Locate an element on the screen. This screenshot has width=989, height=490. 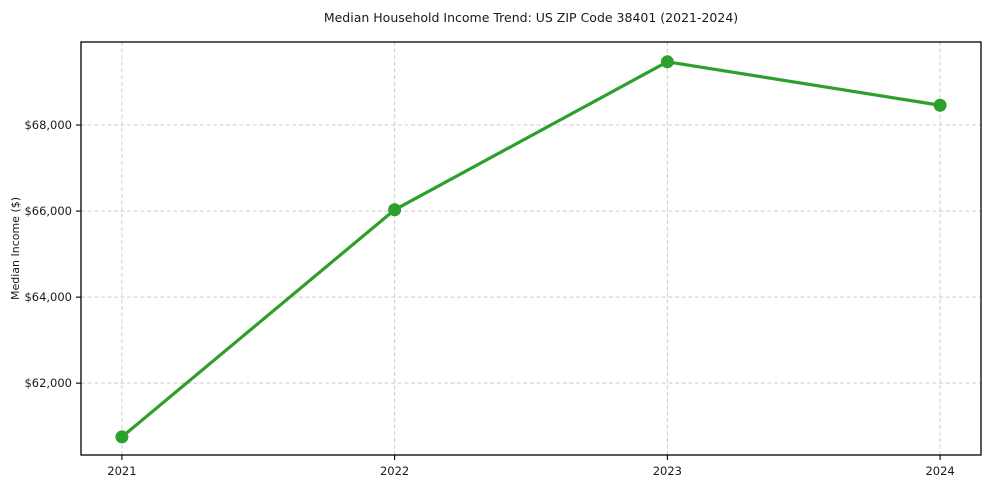
y-tick-label: $64,000 is located at coordinates (48, 297).